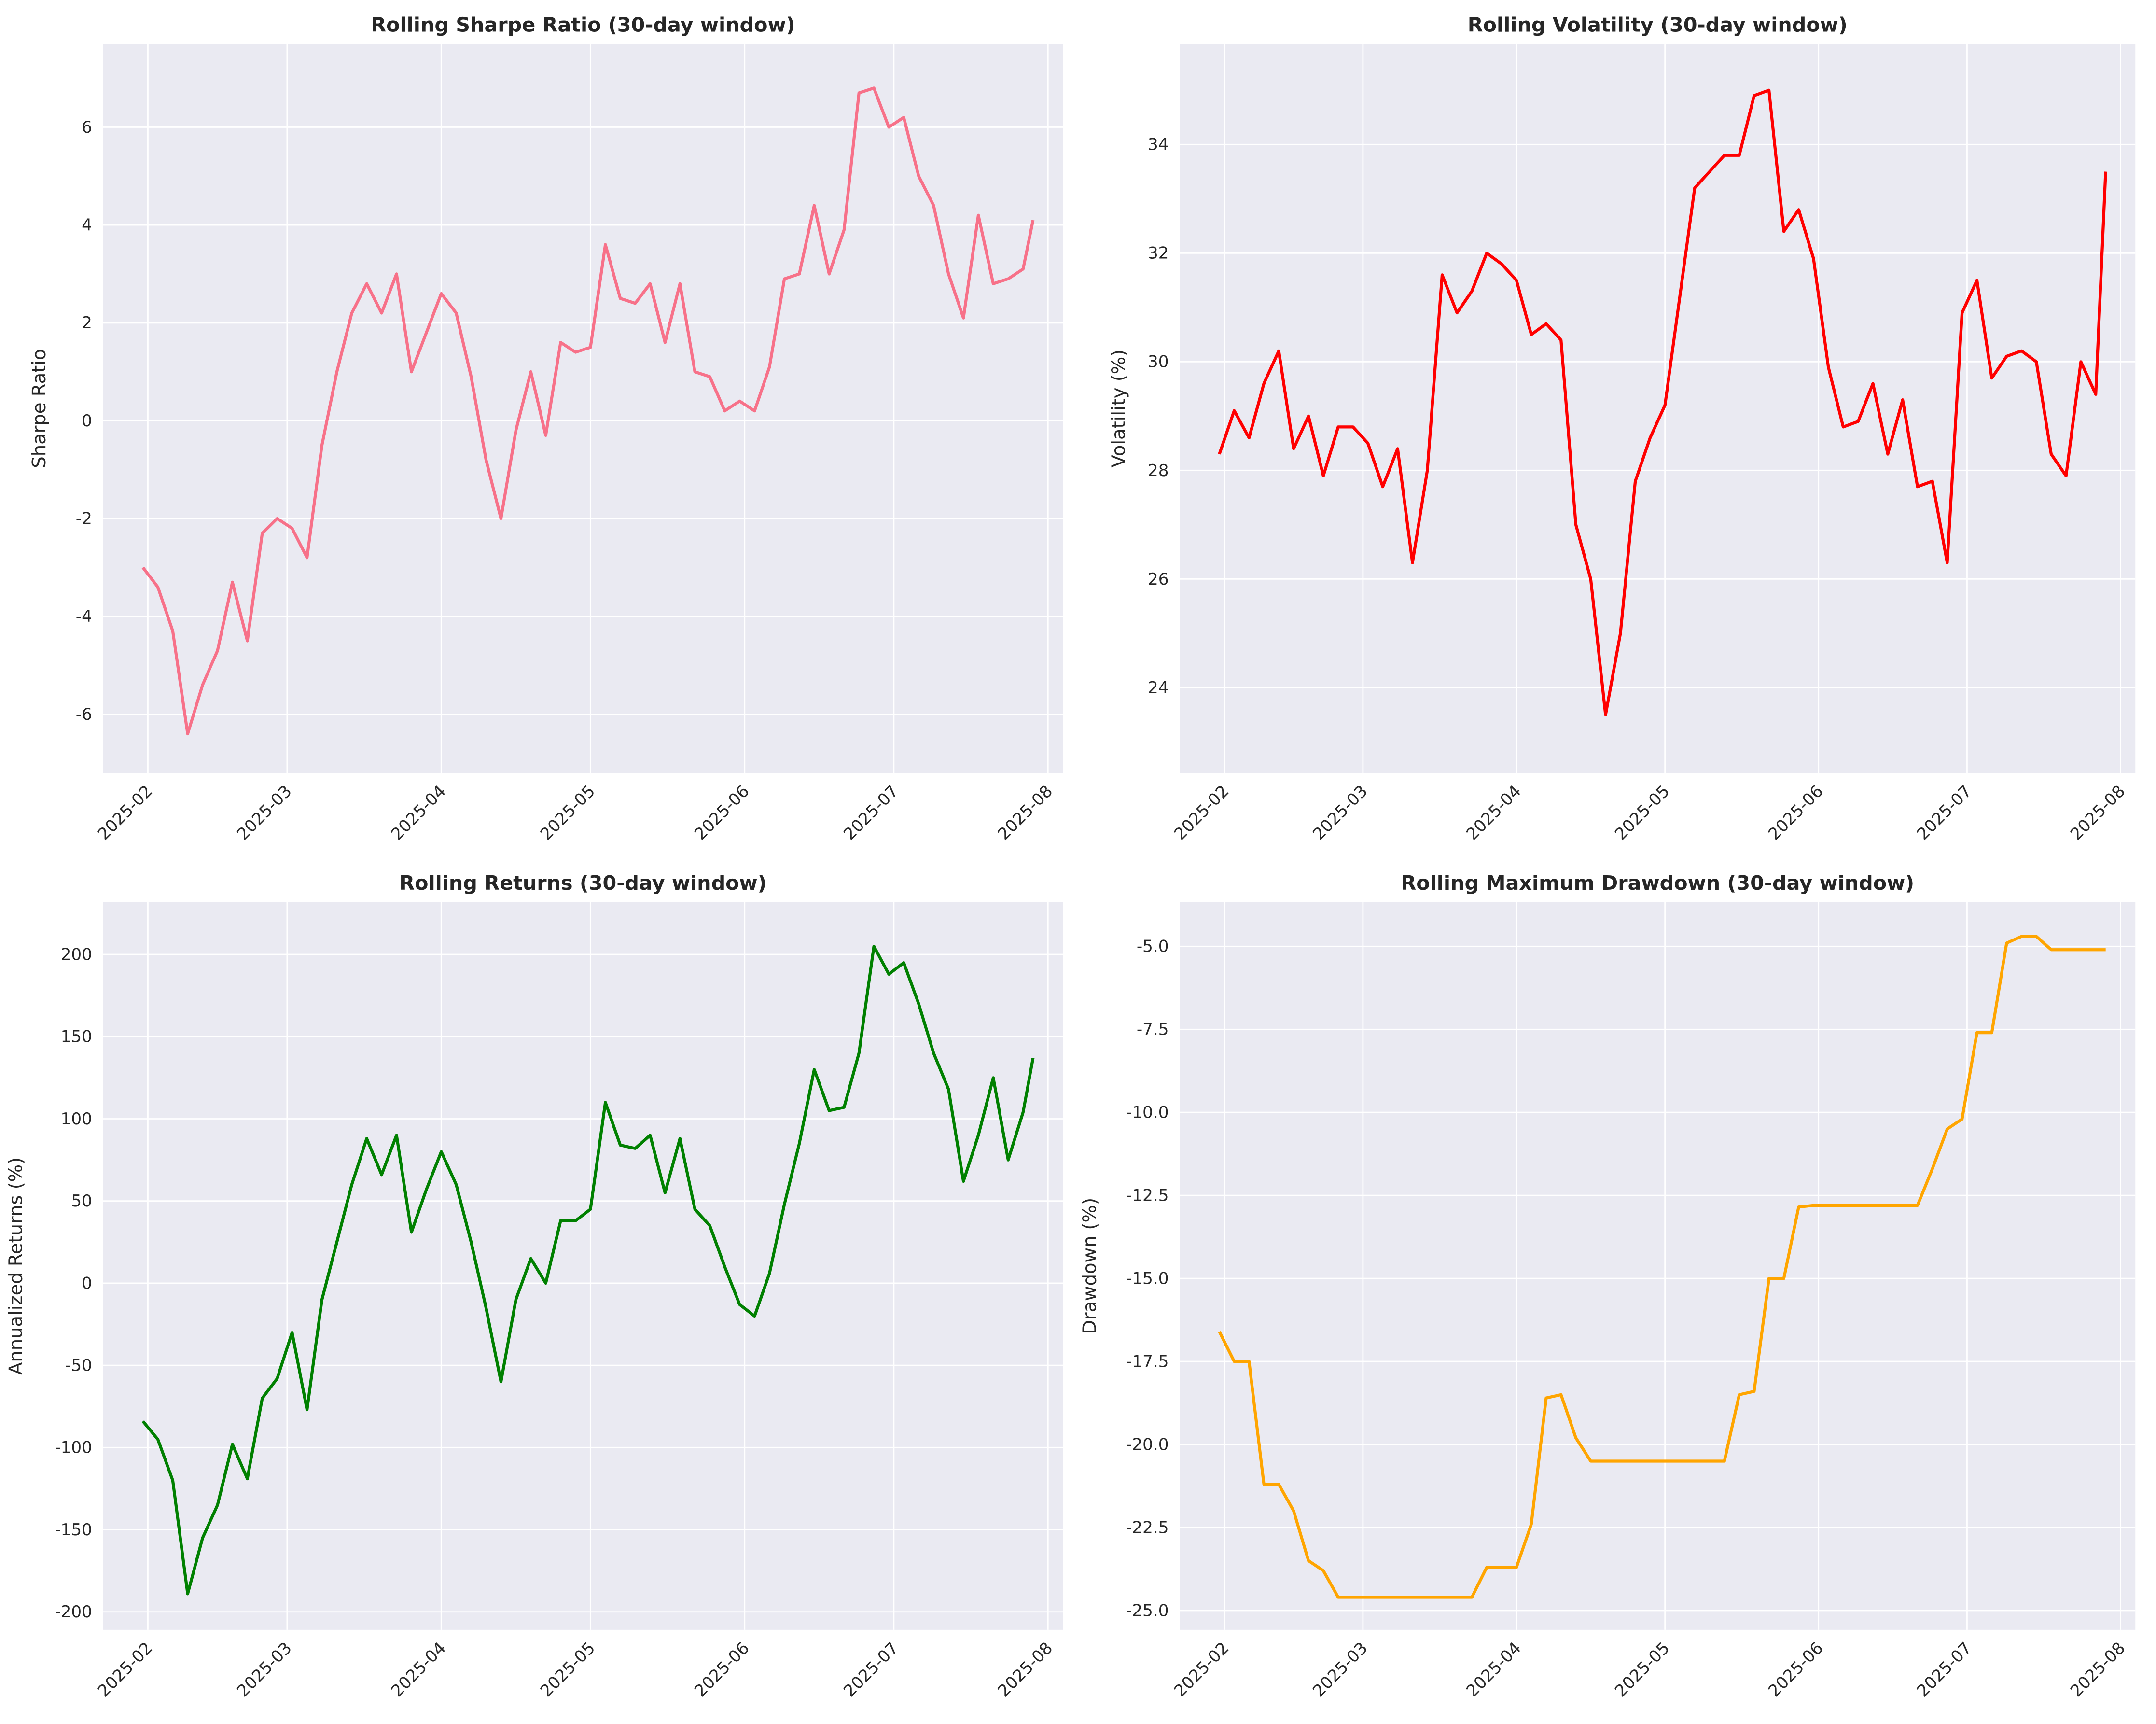  Describe the element at coordinates (73, 1530) in the screenshot. I see `y-tick-label: -150` at that location.